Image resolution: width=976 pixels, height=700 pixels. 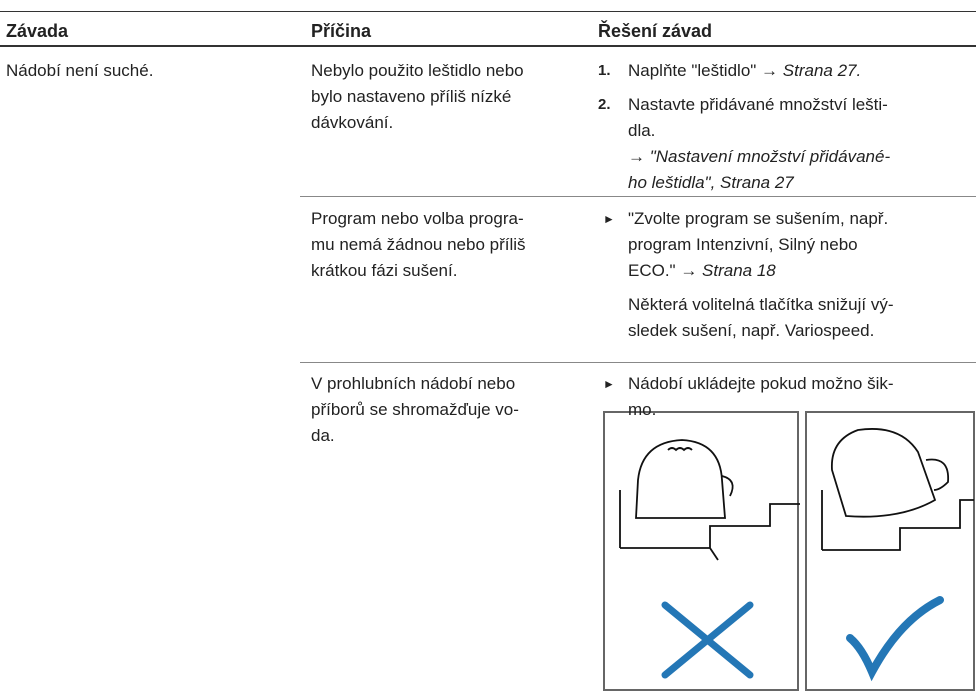 I want to click on remedy-line: "Zvolte program se sušením, např., so click(x=758, y=219).